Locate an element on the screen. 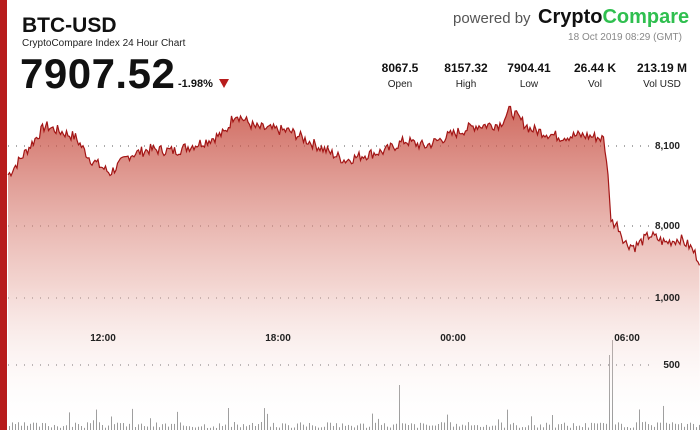 The height and width of the screenshot is (430, 700). stat-value: 26.44 K is located at coordinates (595, 68).